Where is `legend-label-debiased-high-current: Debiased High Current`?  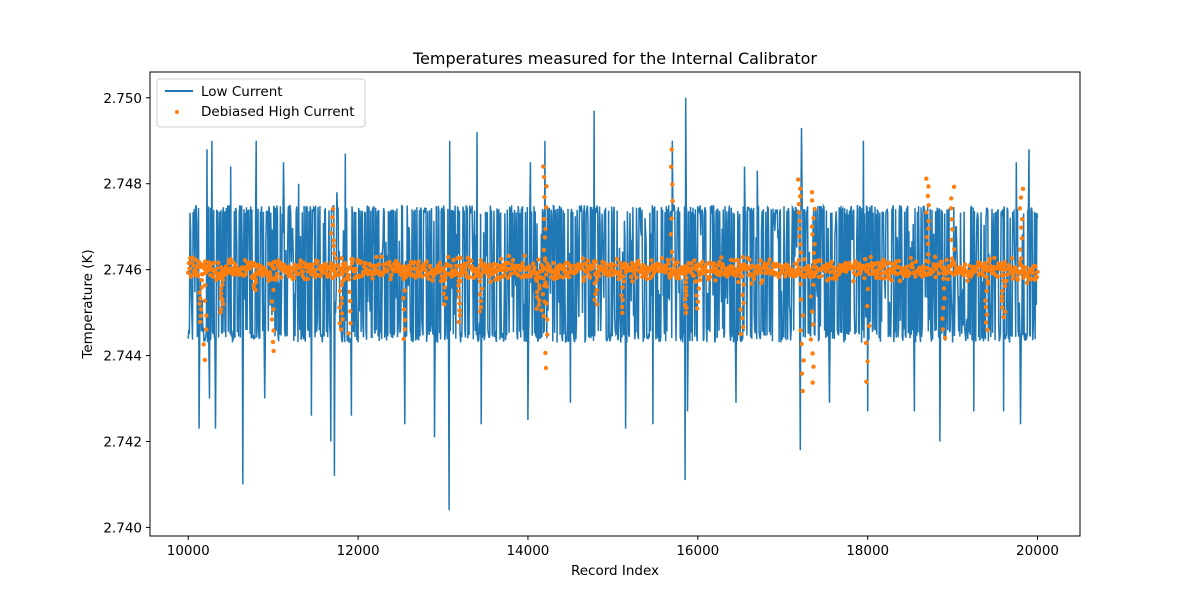
legend-label-debiased-high-current: Debiased High Current is located at coordinates (278, 112).